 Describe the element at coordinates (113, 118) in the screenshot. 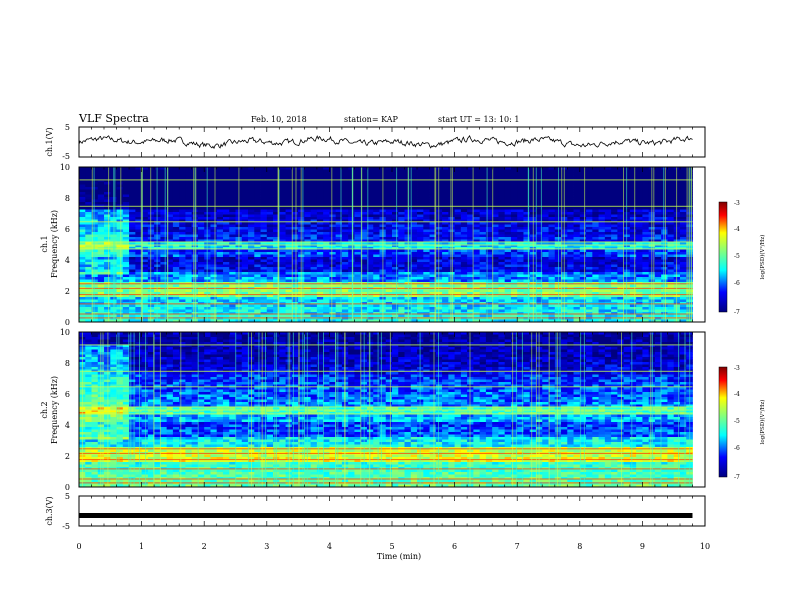

I see `figure-title: VLF Spectra` at that location.